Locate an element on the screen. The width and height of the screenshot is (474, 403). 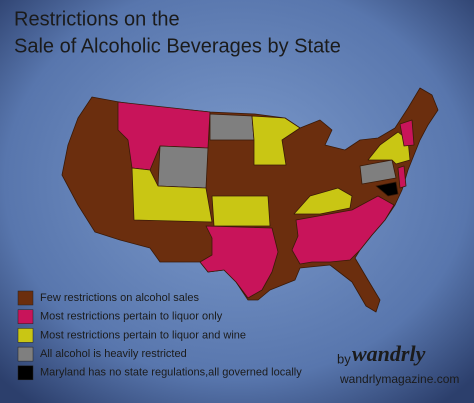
credit-by: by is located at coordinates (344, 358).